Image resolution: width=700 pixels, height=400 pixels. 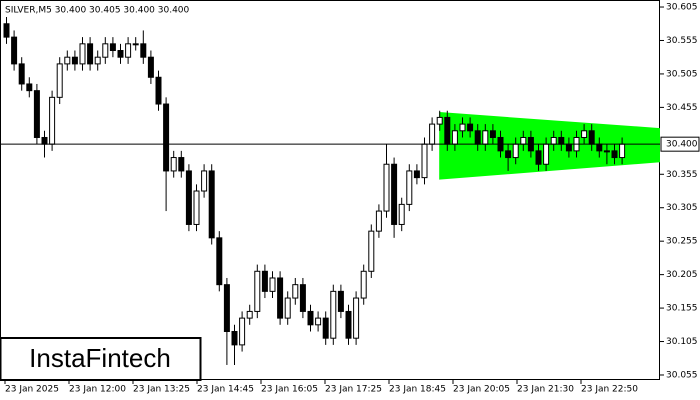 What do you see at coordinates (545, 390) in the screenshot?
I see `x-tick-label: 23 Jan 21:30` at bounding box center [545, 390].